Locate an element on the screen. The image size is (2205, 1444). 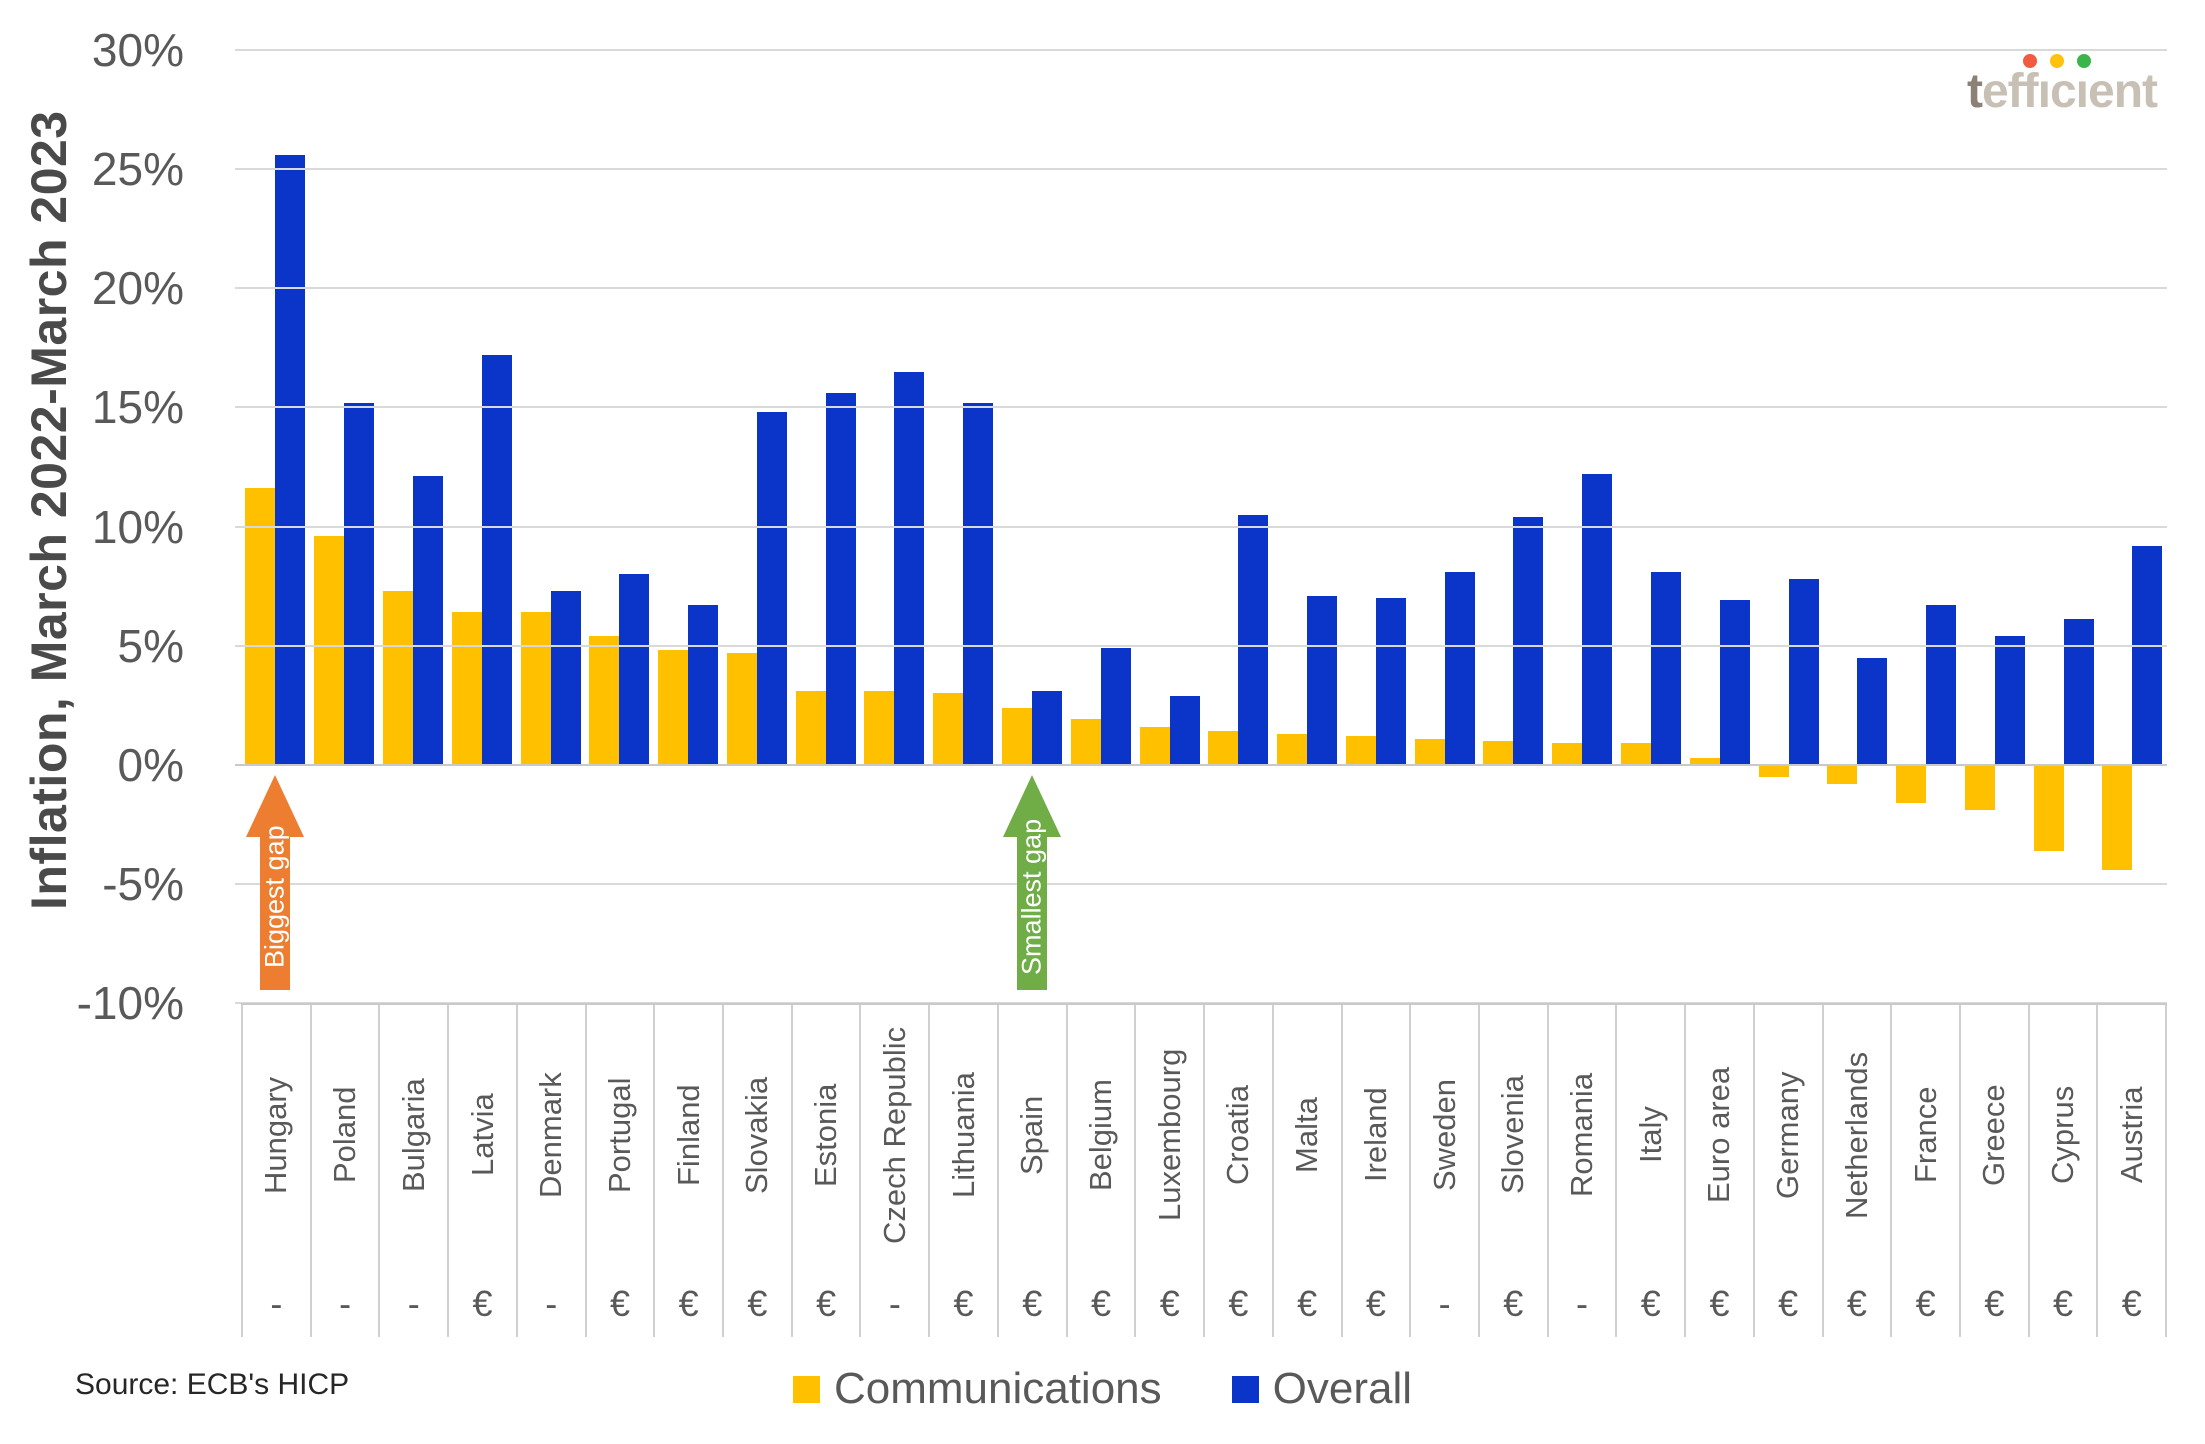
legend: Communications Overall is located at coordinates (1102, 1389).